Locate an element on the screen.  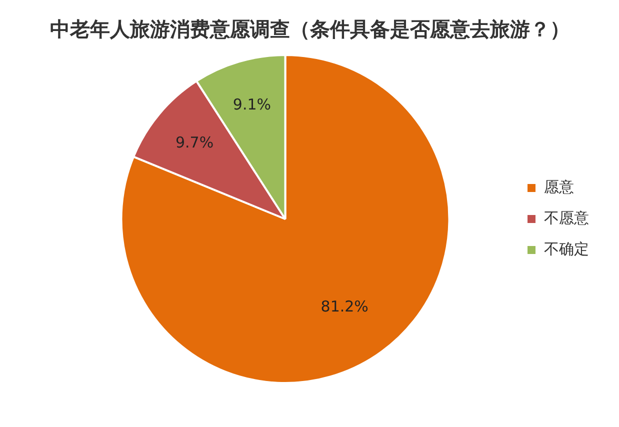
chart-title: 中老年人旅游消费意愿调查（条件具备是否愿意去旅游？） is located at coordinates (310, 29).